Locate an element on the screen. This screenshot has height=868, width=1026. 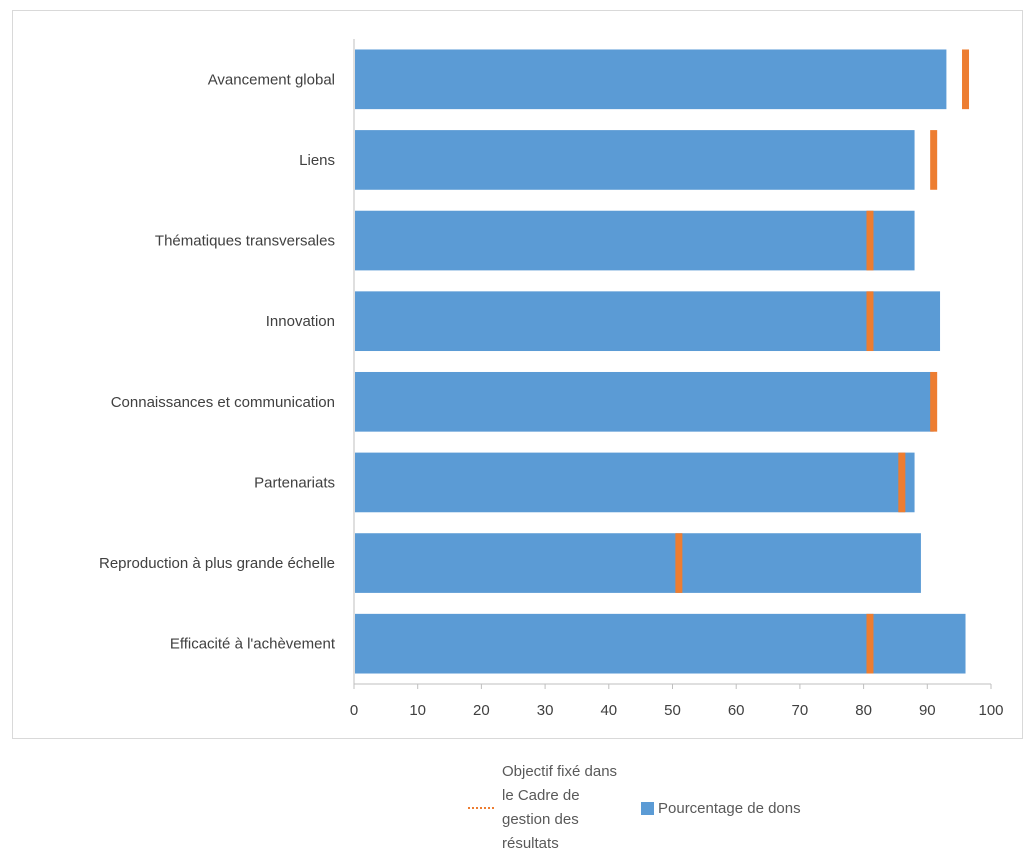
x-tick-label: 30 is located at coordinates (545, 710).